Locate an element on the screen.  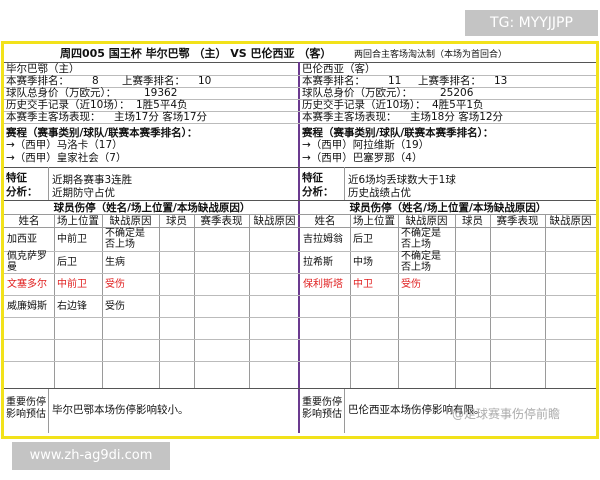
field: 巴伦西亚（客） is located at coordinates (339, 69).